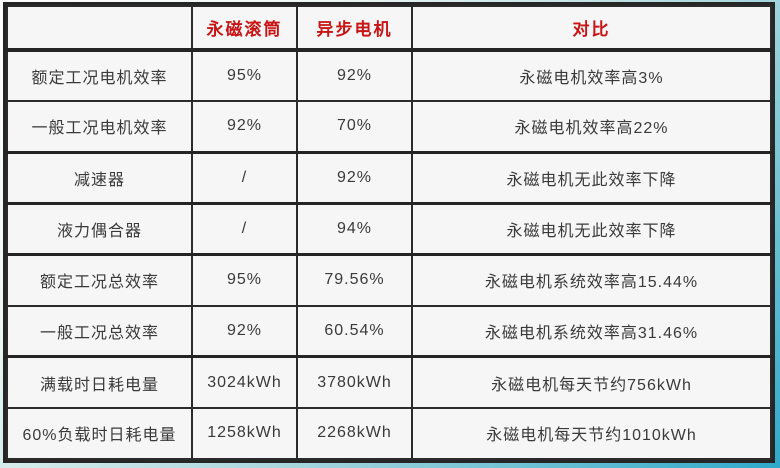 The image size is (780, 468). I want to click on column-header-pm-roller: 永磁滚筒, so click(244, 28).